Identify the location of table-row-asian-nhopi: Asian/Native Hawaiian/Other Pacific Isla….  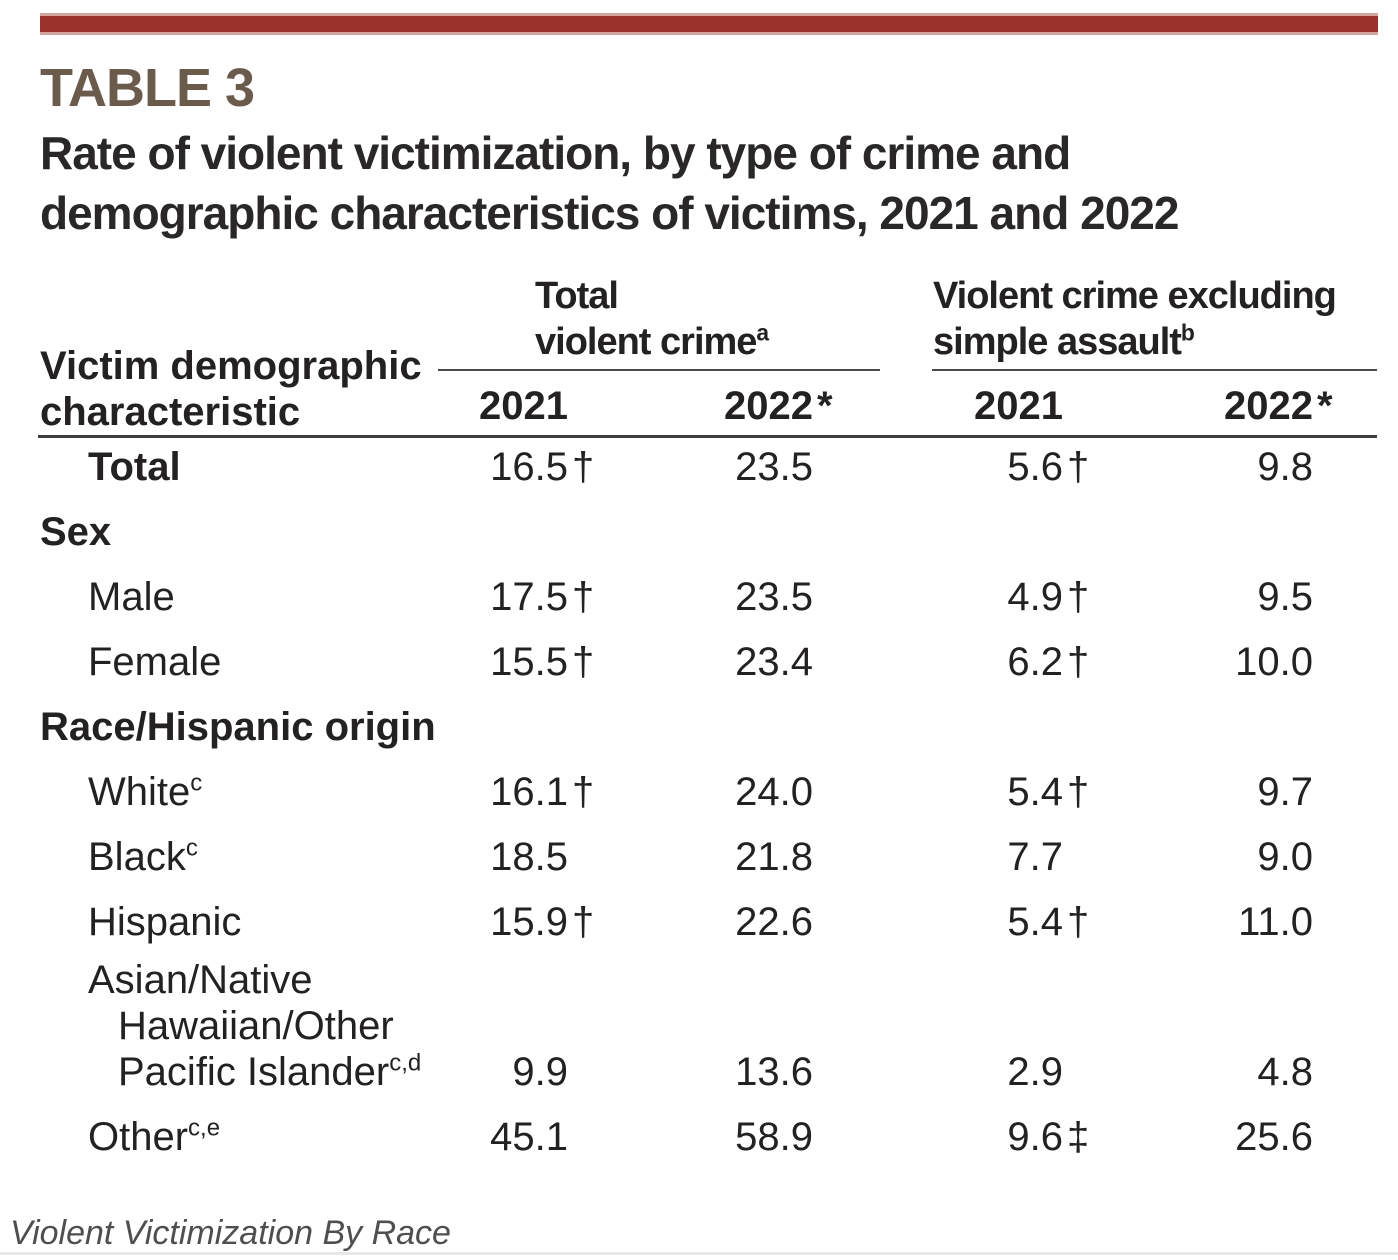
(692, 1032).